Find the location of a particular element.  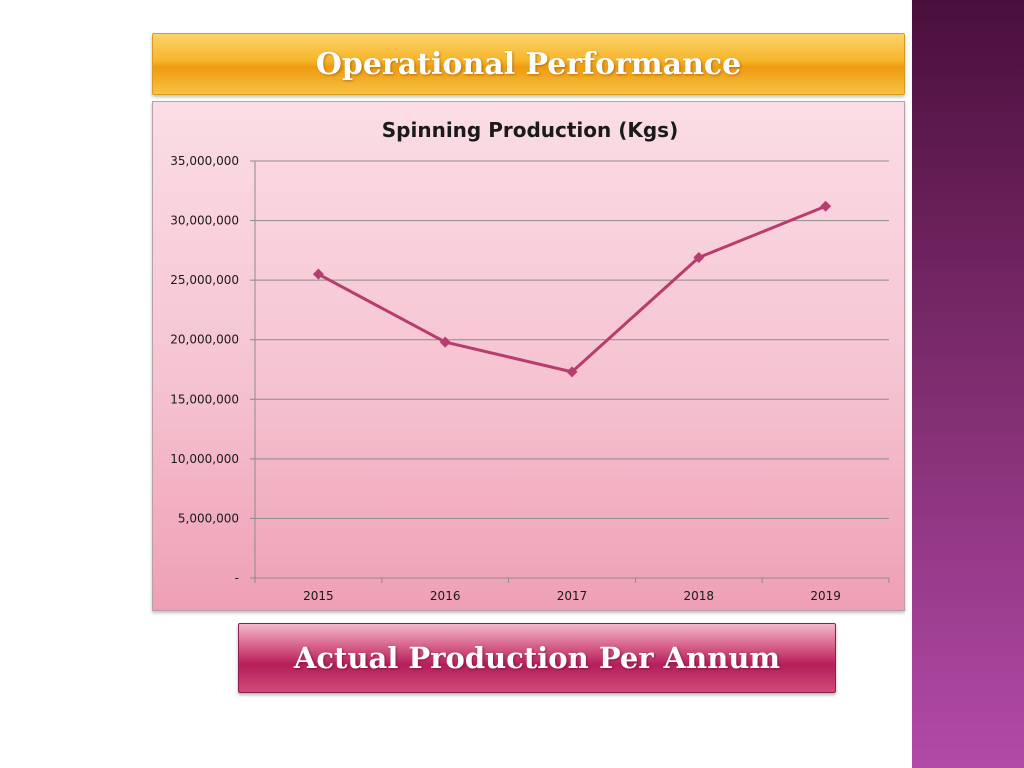

y-tick-label: 15,000,000 is located at coordinates (204, 399).